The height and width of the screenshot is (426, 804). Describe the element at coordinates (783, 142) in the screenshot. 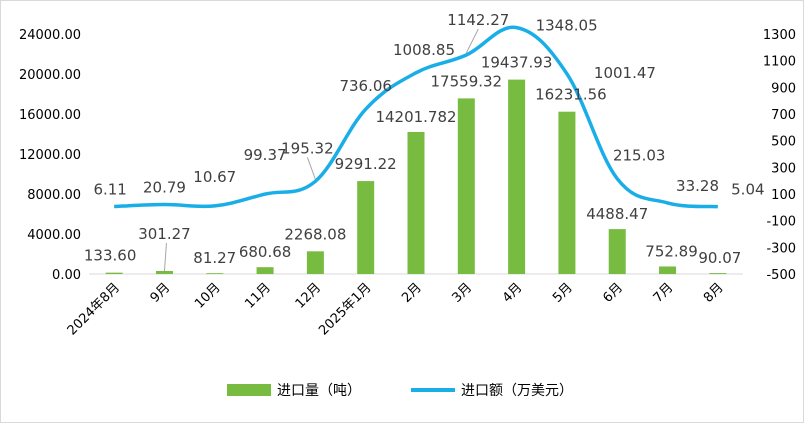

I see `y-right-tick-label: 500` at that location.